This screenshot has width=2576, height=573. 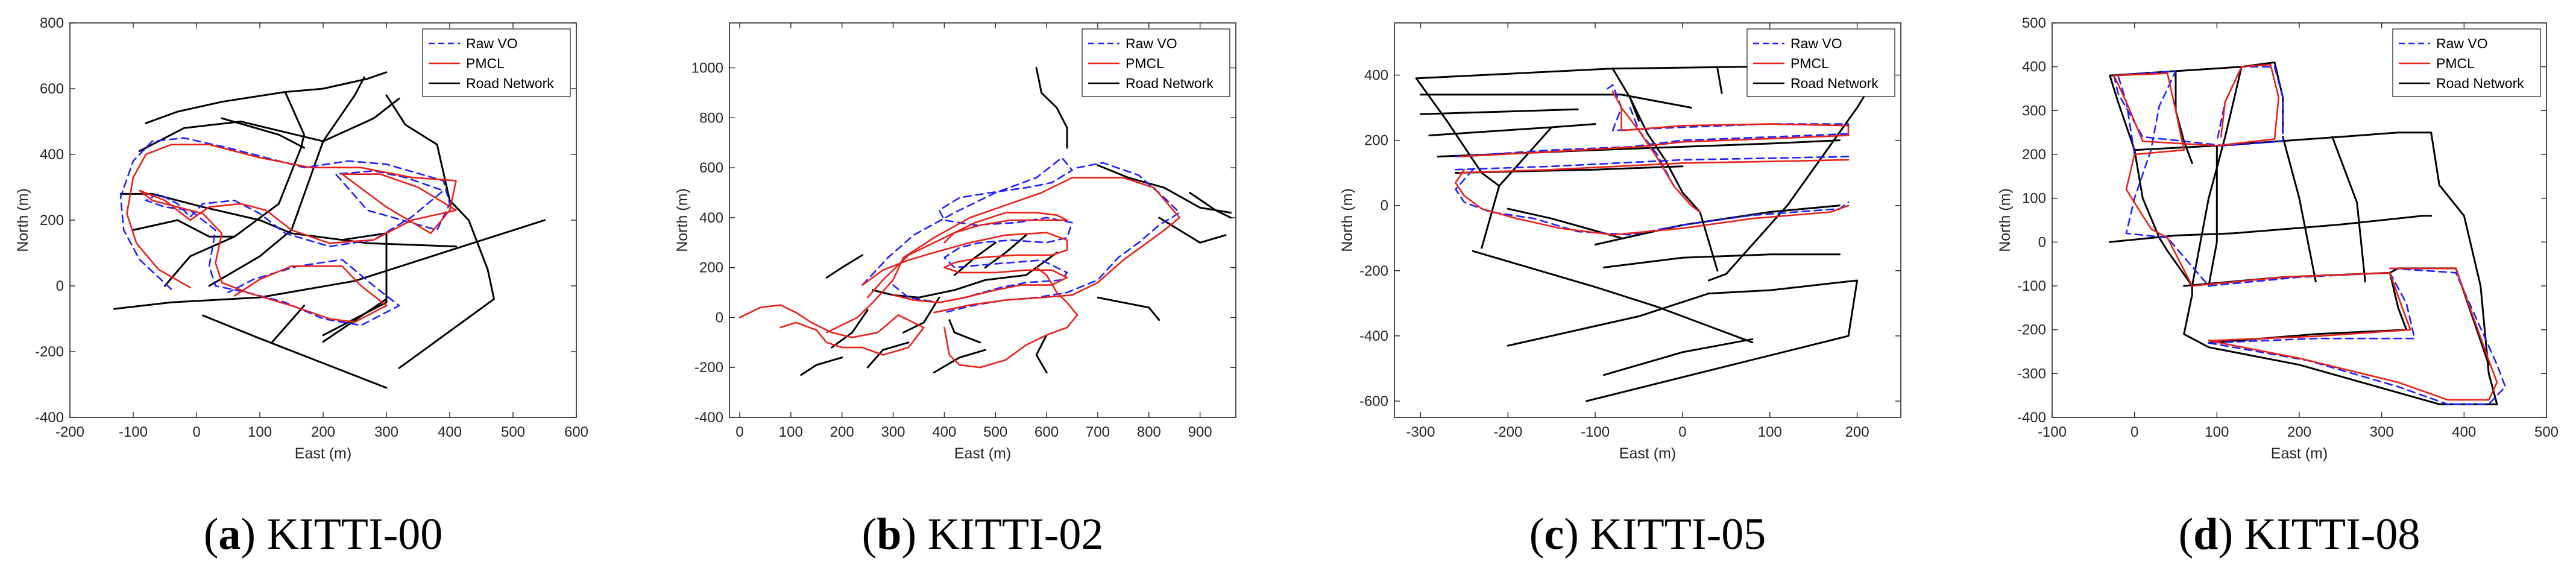 I want to click on y-tick-label: 1000, so click(x=707, y=68).